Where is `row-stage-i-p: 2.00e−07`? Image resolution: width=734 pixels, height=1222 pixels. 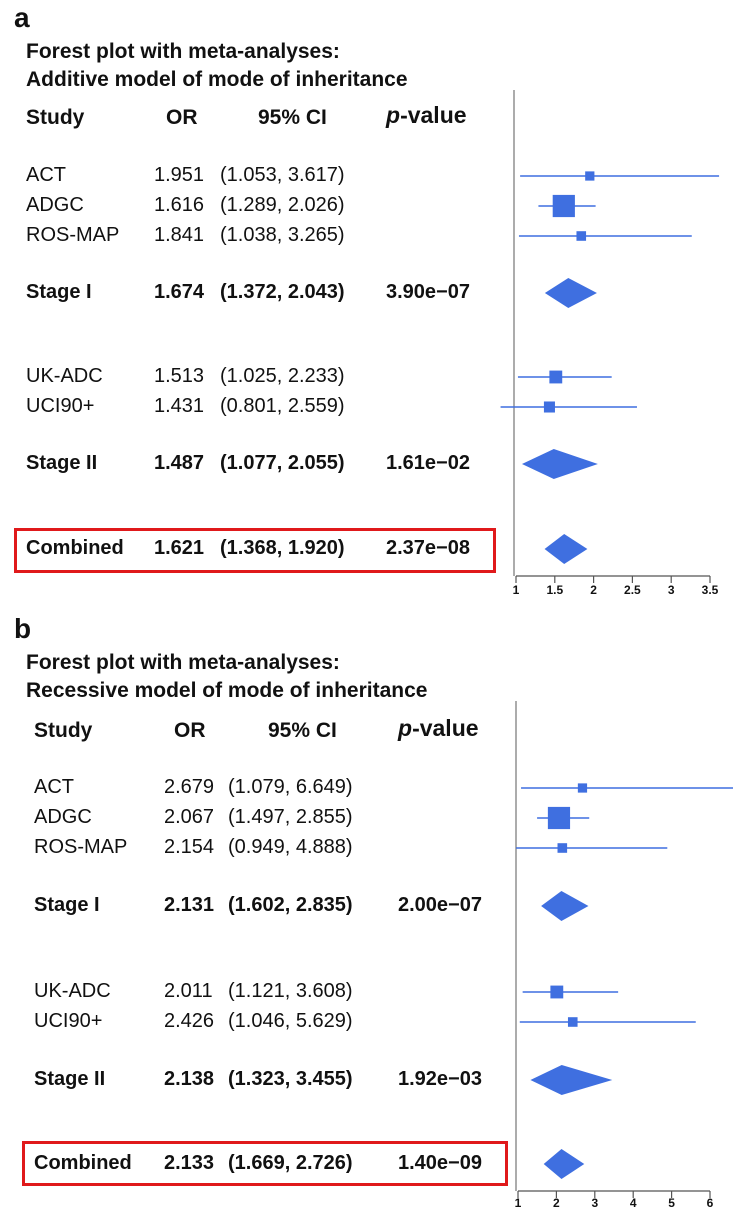 row-stage-i-p: 2.00e−07 is located at coordinates (440, 905).